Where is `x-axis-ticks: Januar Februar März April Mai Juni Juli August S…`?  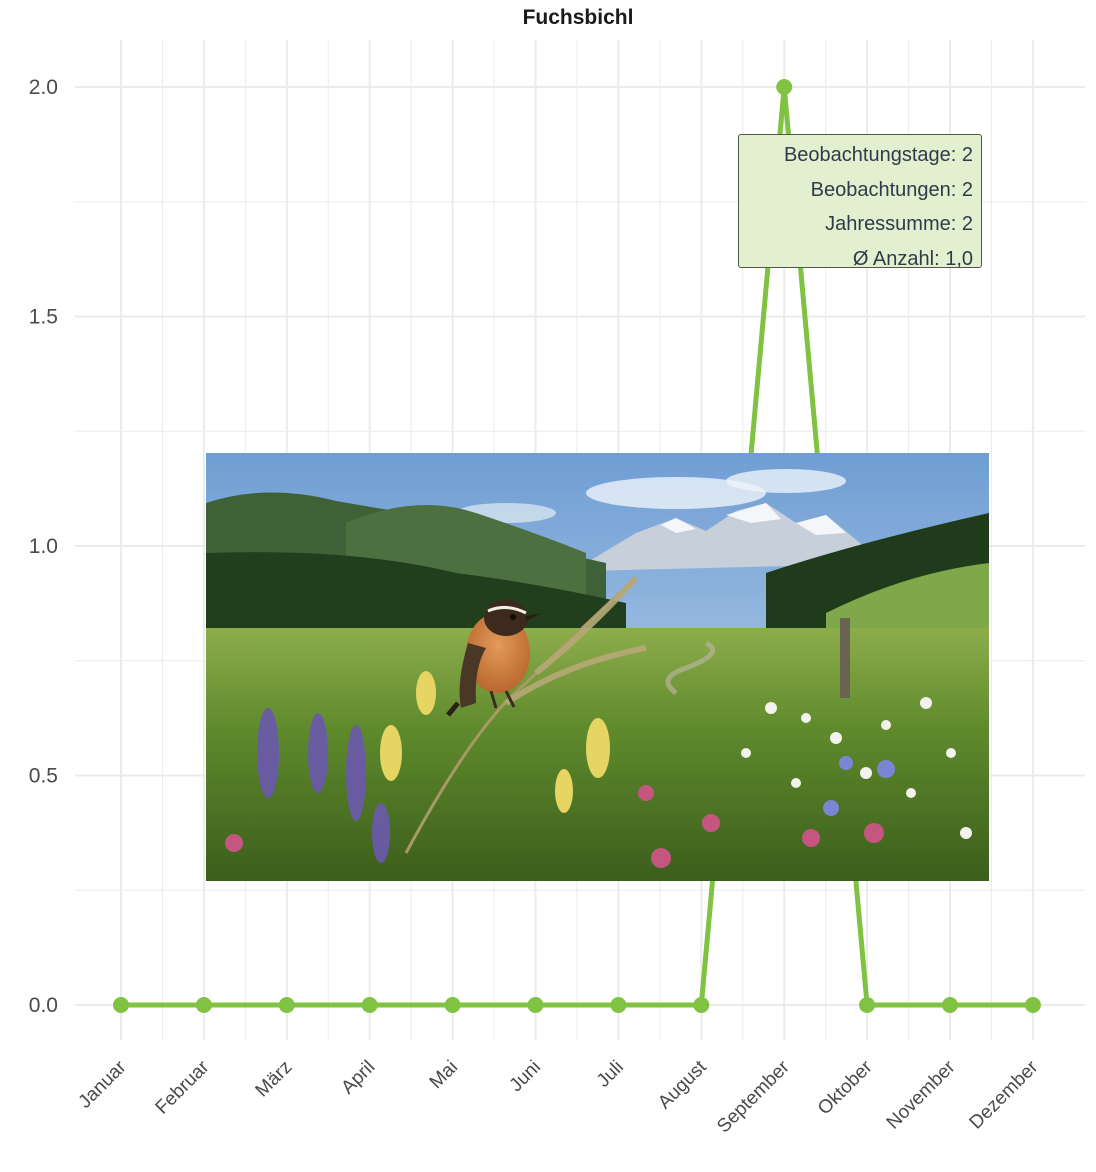 x-axis-ticks: Januar Februar März April Mai Juni Juli August S… is located at coordinates (559, 1096).